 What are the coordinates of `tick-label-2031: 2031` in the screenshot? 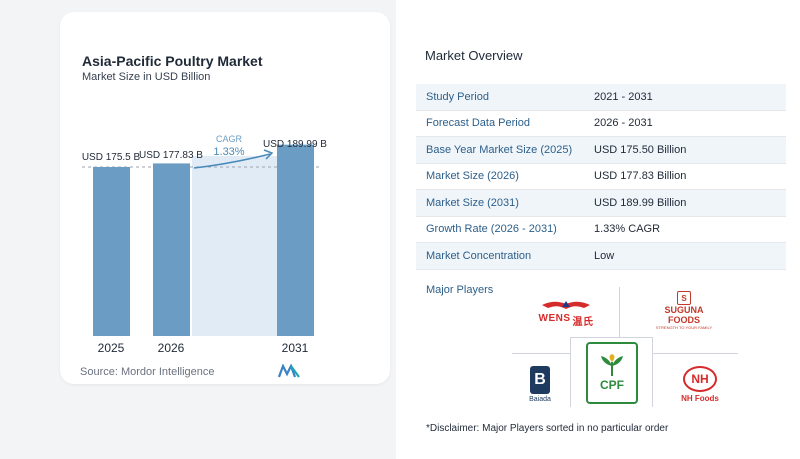 It's located at (295, 348).